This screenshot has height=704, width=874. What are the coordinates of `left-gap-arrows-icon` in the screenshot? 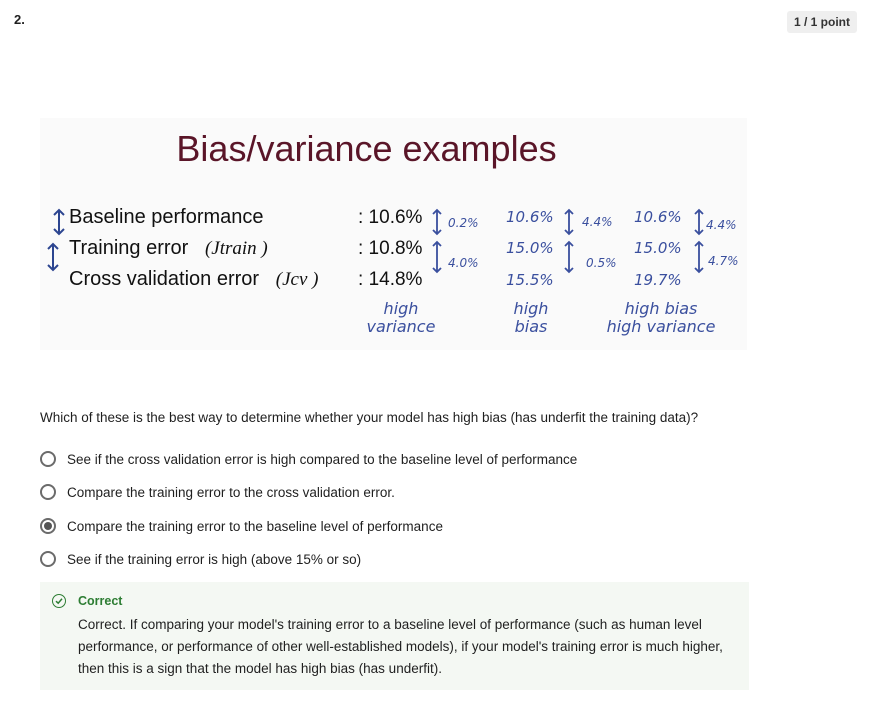 It's located at (56, 240).